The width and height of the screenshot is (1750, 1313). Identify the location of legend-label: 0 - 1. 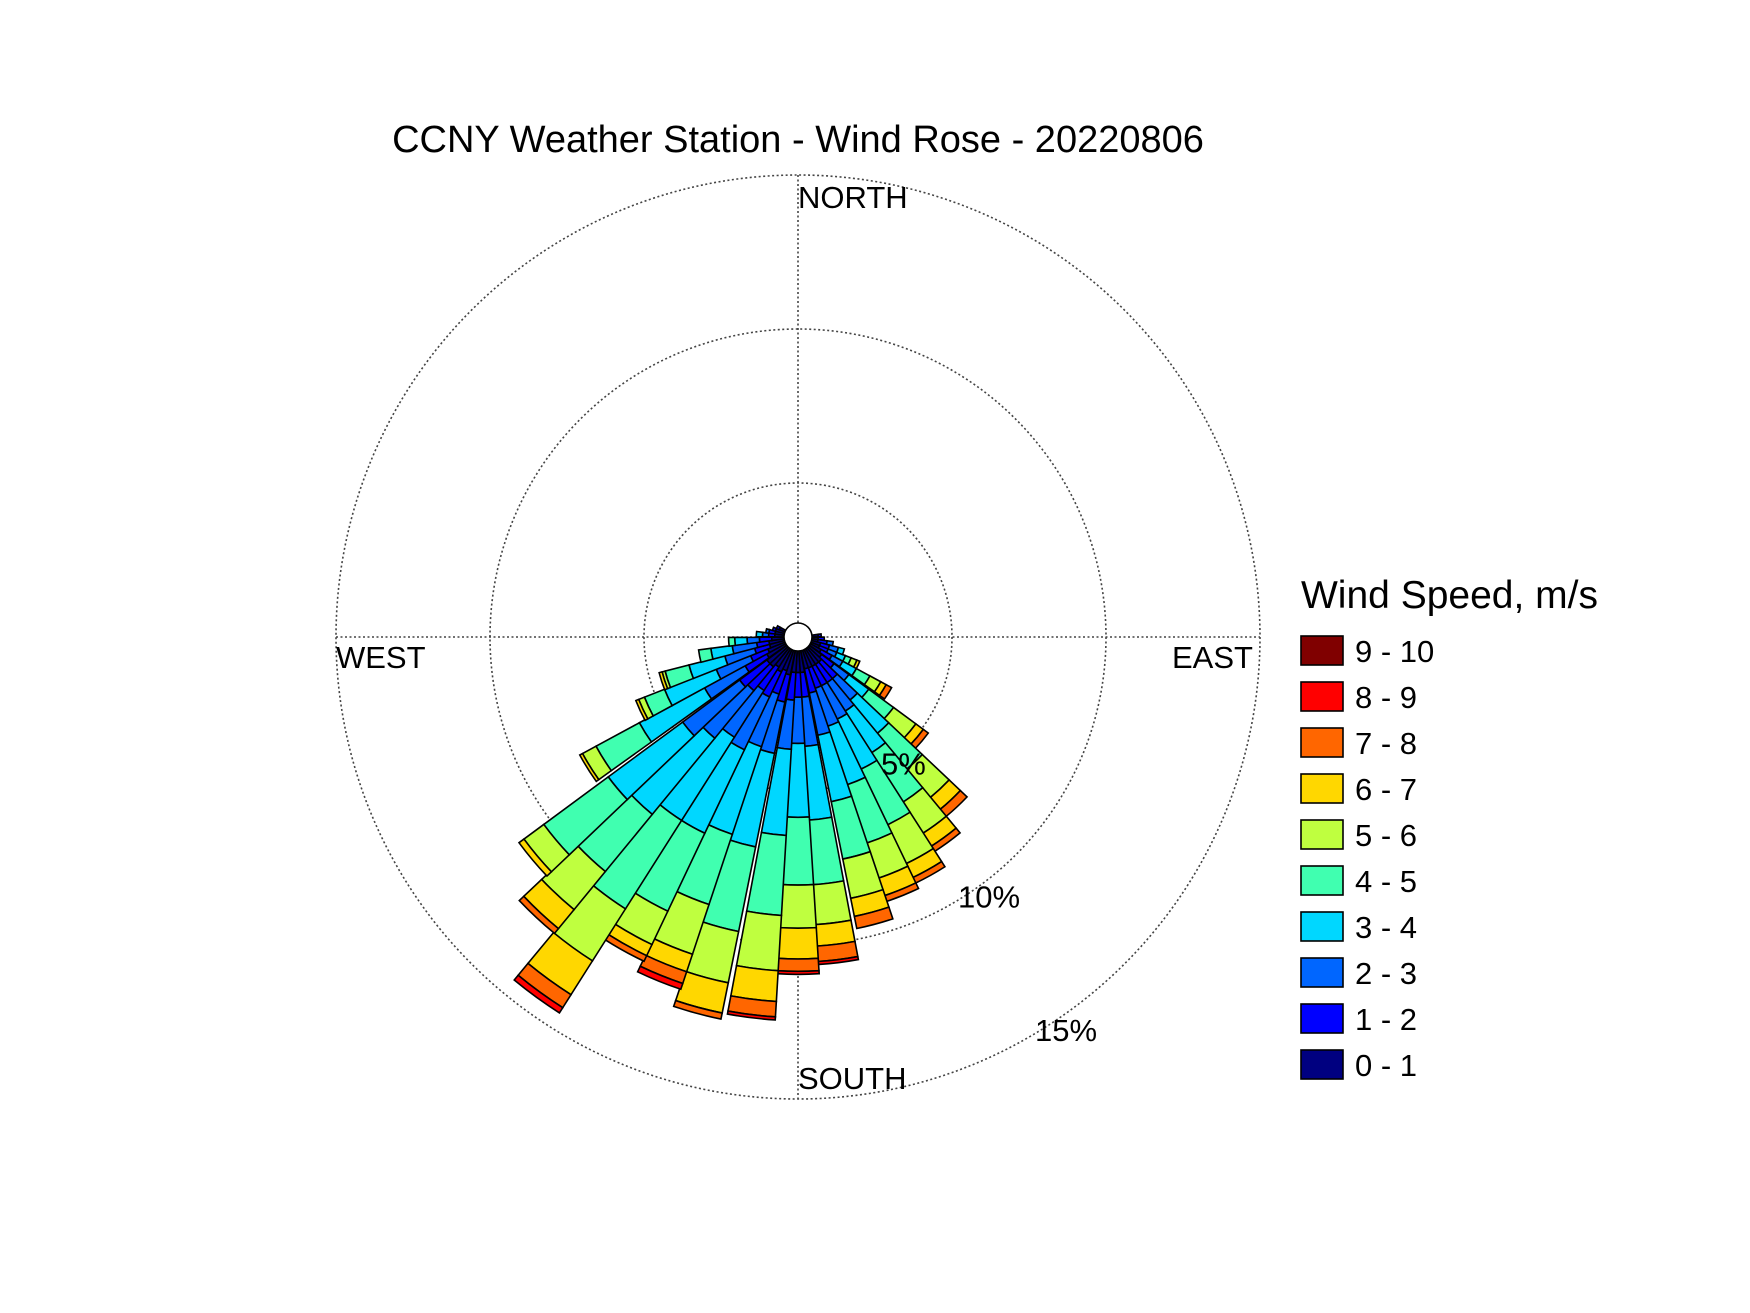
(1386, 1065).